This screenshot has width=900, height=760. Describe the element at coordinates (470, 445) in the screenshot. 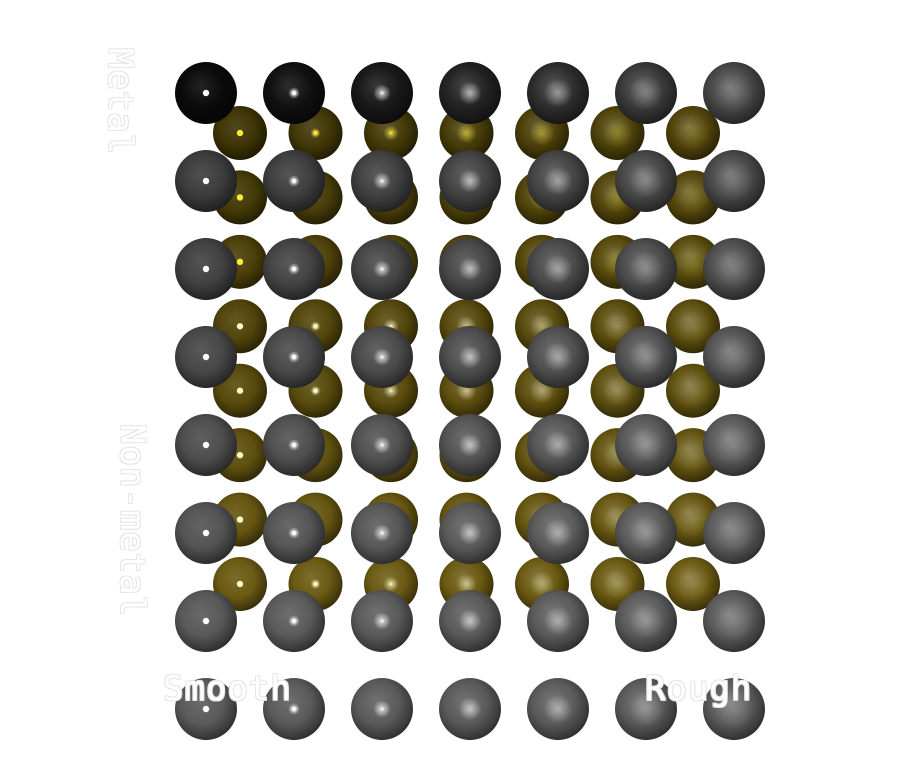

I see `gray-sphere-r5-c4` at that location.